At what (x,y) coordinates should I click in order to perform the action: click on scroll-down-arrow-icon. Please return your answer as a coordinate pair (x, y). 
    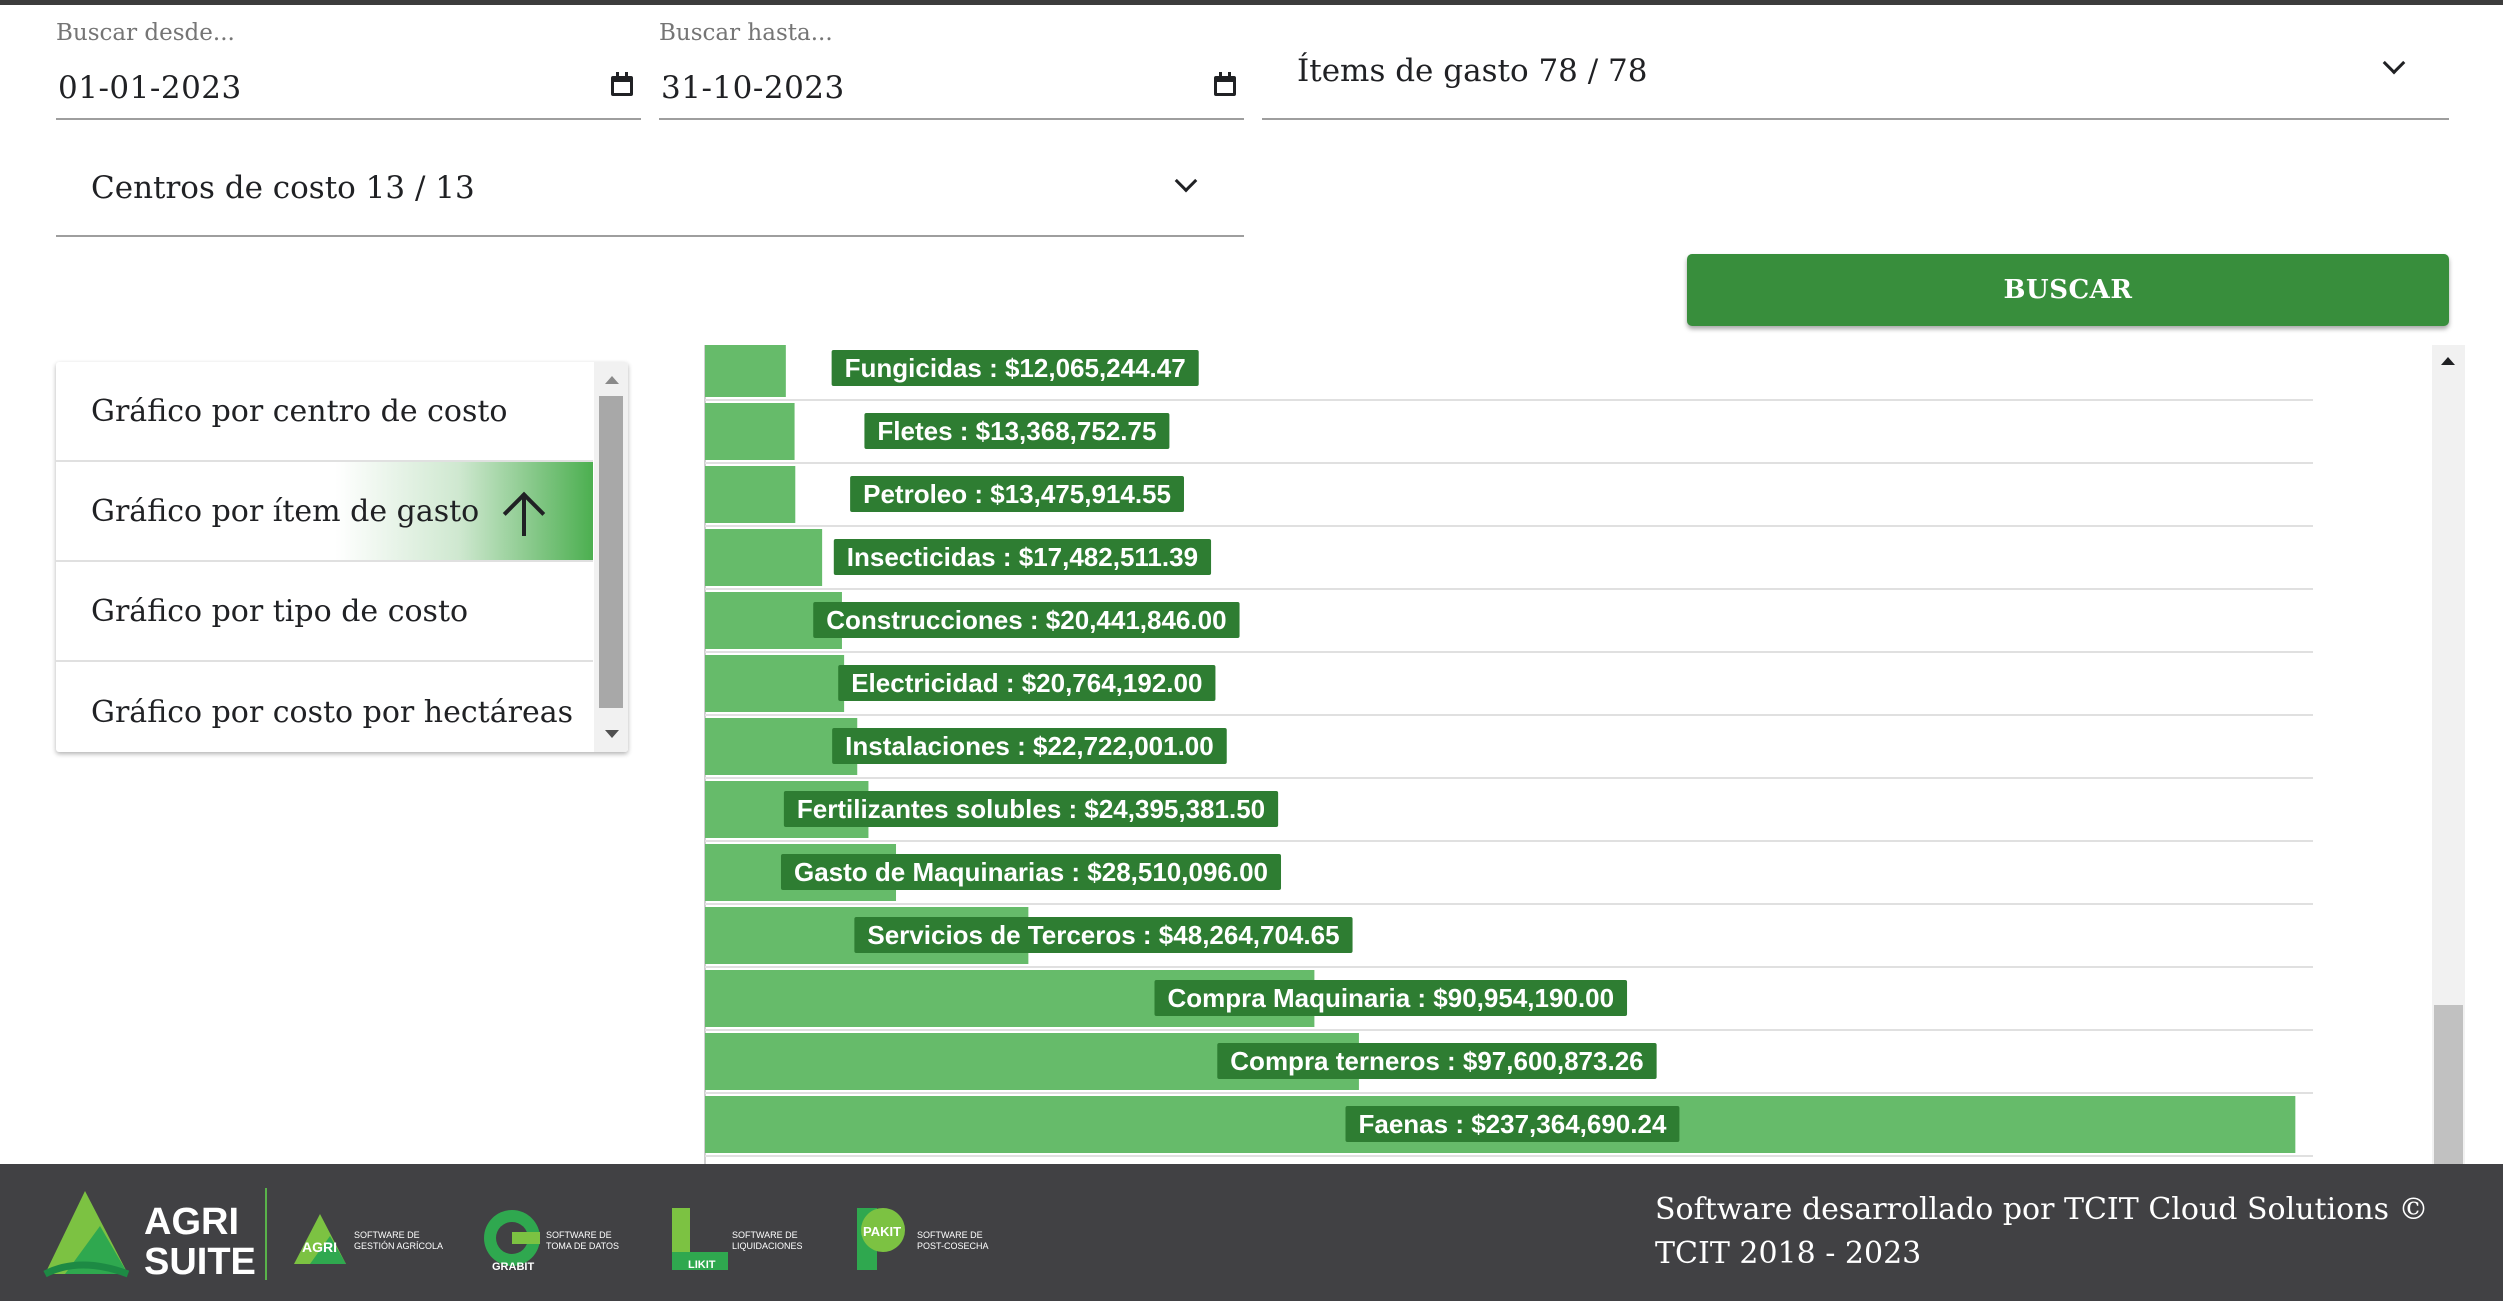
    Looking at the image, I should click on (612, 734).